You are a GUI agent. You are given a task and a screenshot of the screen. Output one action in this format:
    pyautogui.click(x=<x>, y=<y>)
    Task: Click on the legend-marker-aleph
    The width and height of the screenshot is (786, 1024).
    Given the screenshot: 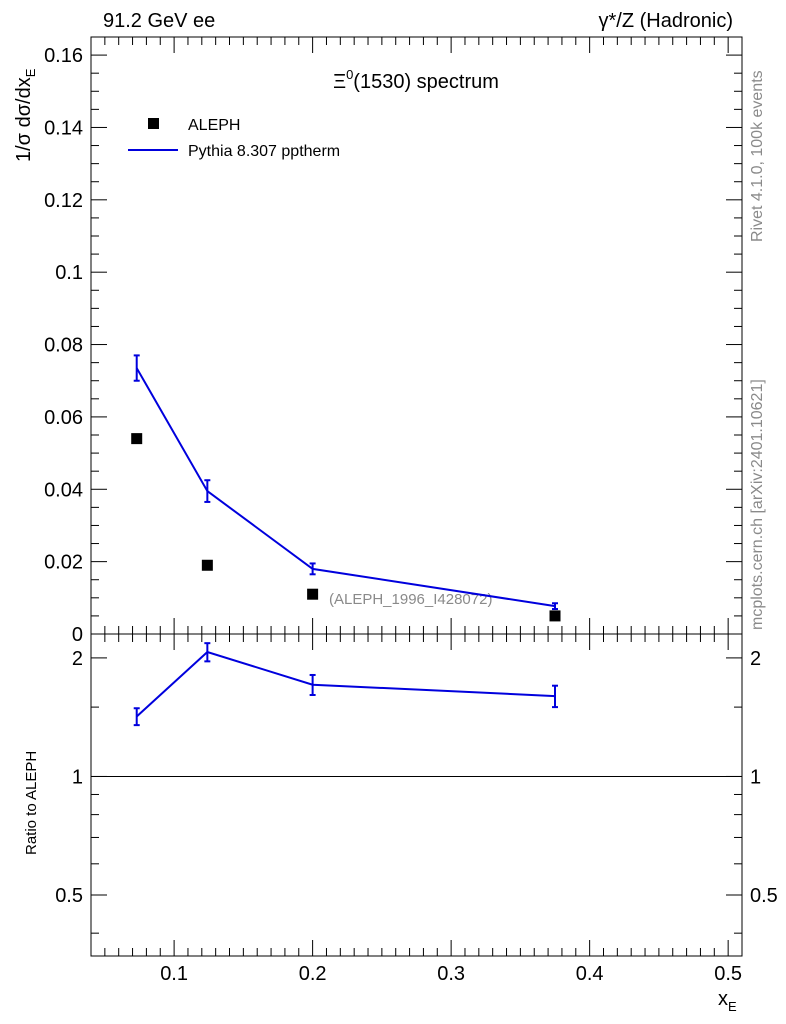 What is the action you would take?
    pyautogui.click(x=153, y=123)
    